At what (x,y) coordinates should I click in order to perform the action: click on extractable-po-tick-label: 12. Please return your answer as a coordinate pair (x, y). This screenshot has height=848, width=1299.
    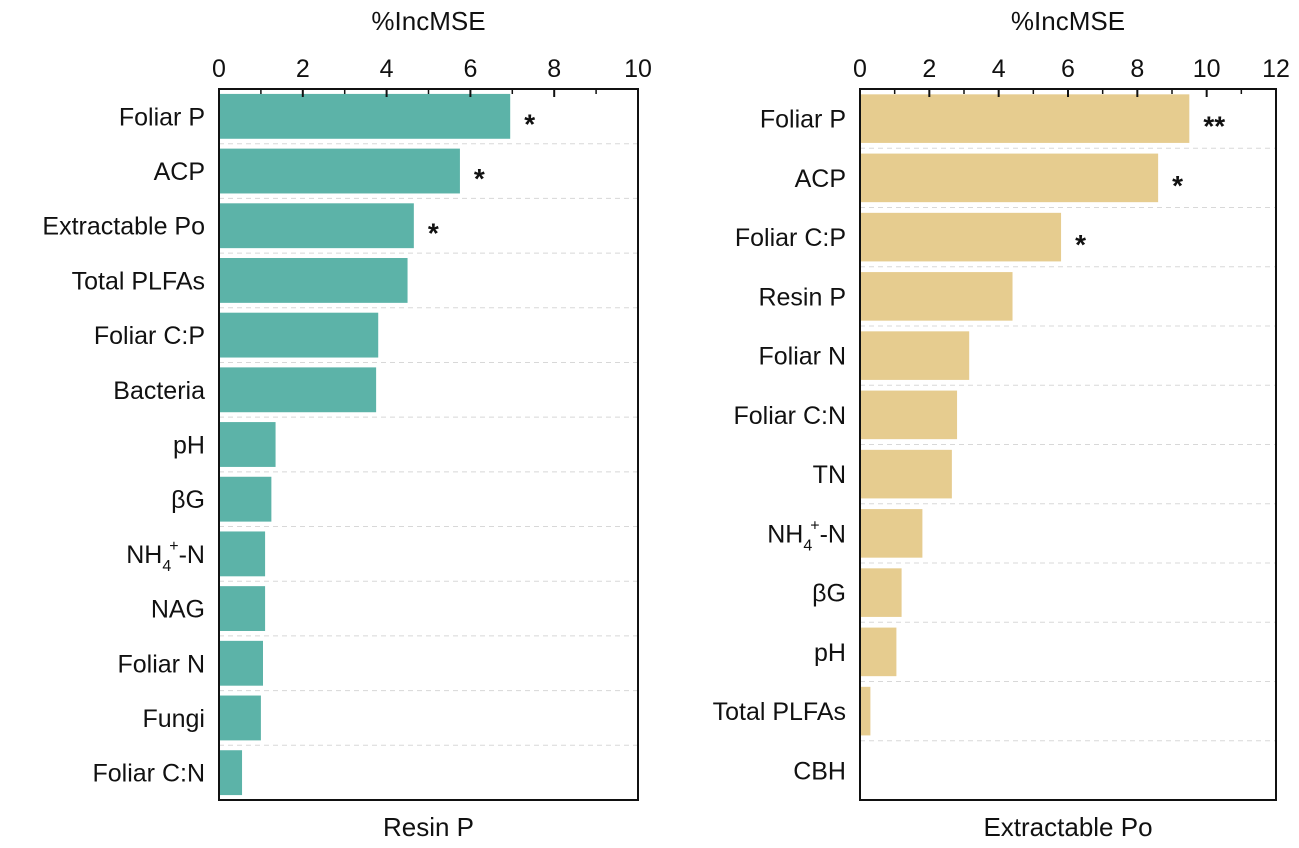
    Looking at the image, I should click on (1276, 69).